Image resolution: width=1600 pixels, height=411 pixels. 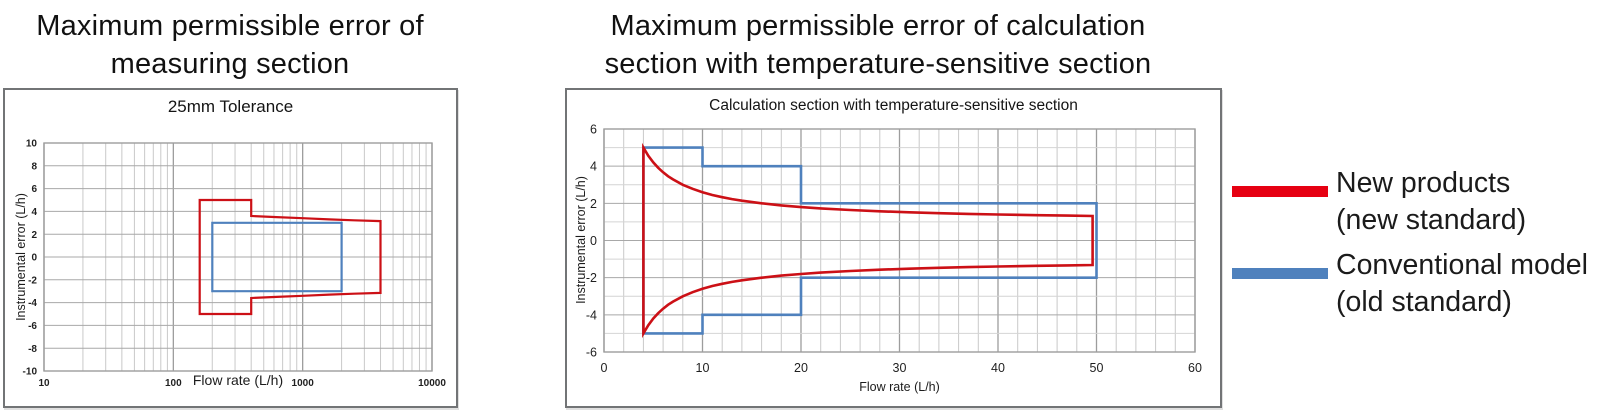 I want to click on legend-label-new-products-line2: (new standard), so click(x=1431, y=220).